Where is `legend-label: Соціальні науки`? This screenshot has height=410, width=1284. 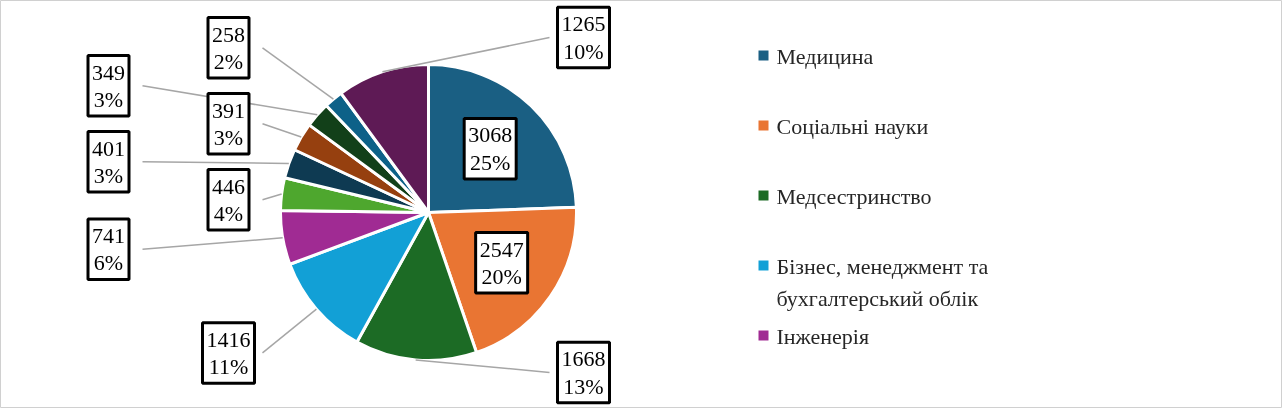 legend-label: Соціальні науки is located at coordinates (852, 126).